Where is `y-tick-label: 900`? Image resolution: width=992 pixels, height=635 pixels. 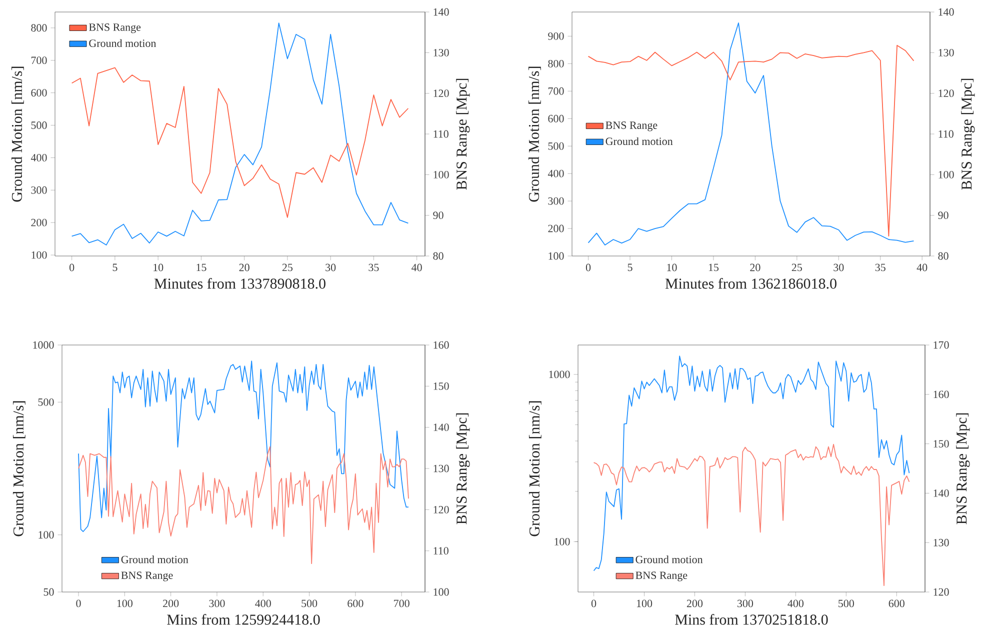 y-tick-label: 900 is located at coordinates (556, 36).